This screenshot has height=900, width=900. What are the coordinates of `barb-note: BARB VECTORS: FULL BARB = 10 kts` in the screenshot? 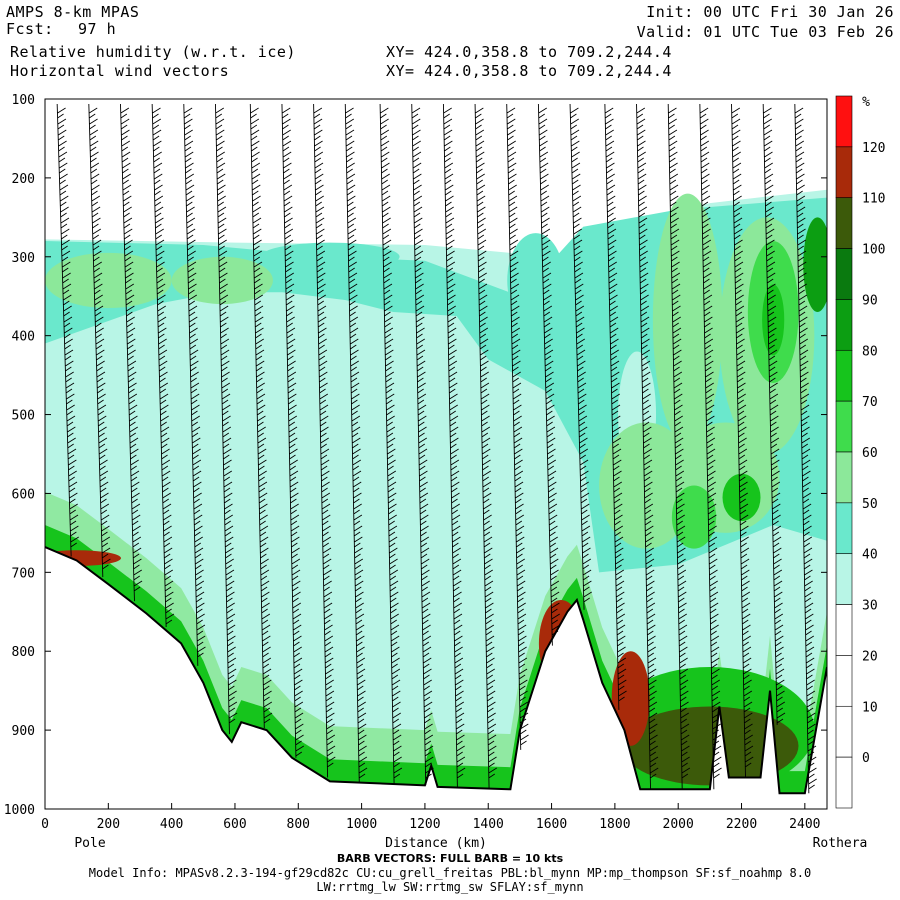 It's located at (450, 858).